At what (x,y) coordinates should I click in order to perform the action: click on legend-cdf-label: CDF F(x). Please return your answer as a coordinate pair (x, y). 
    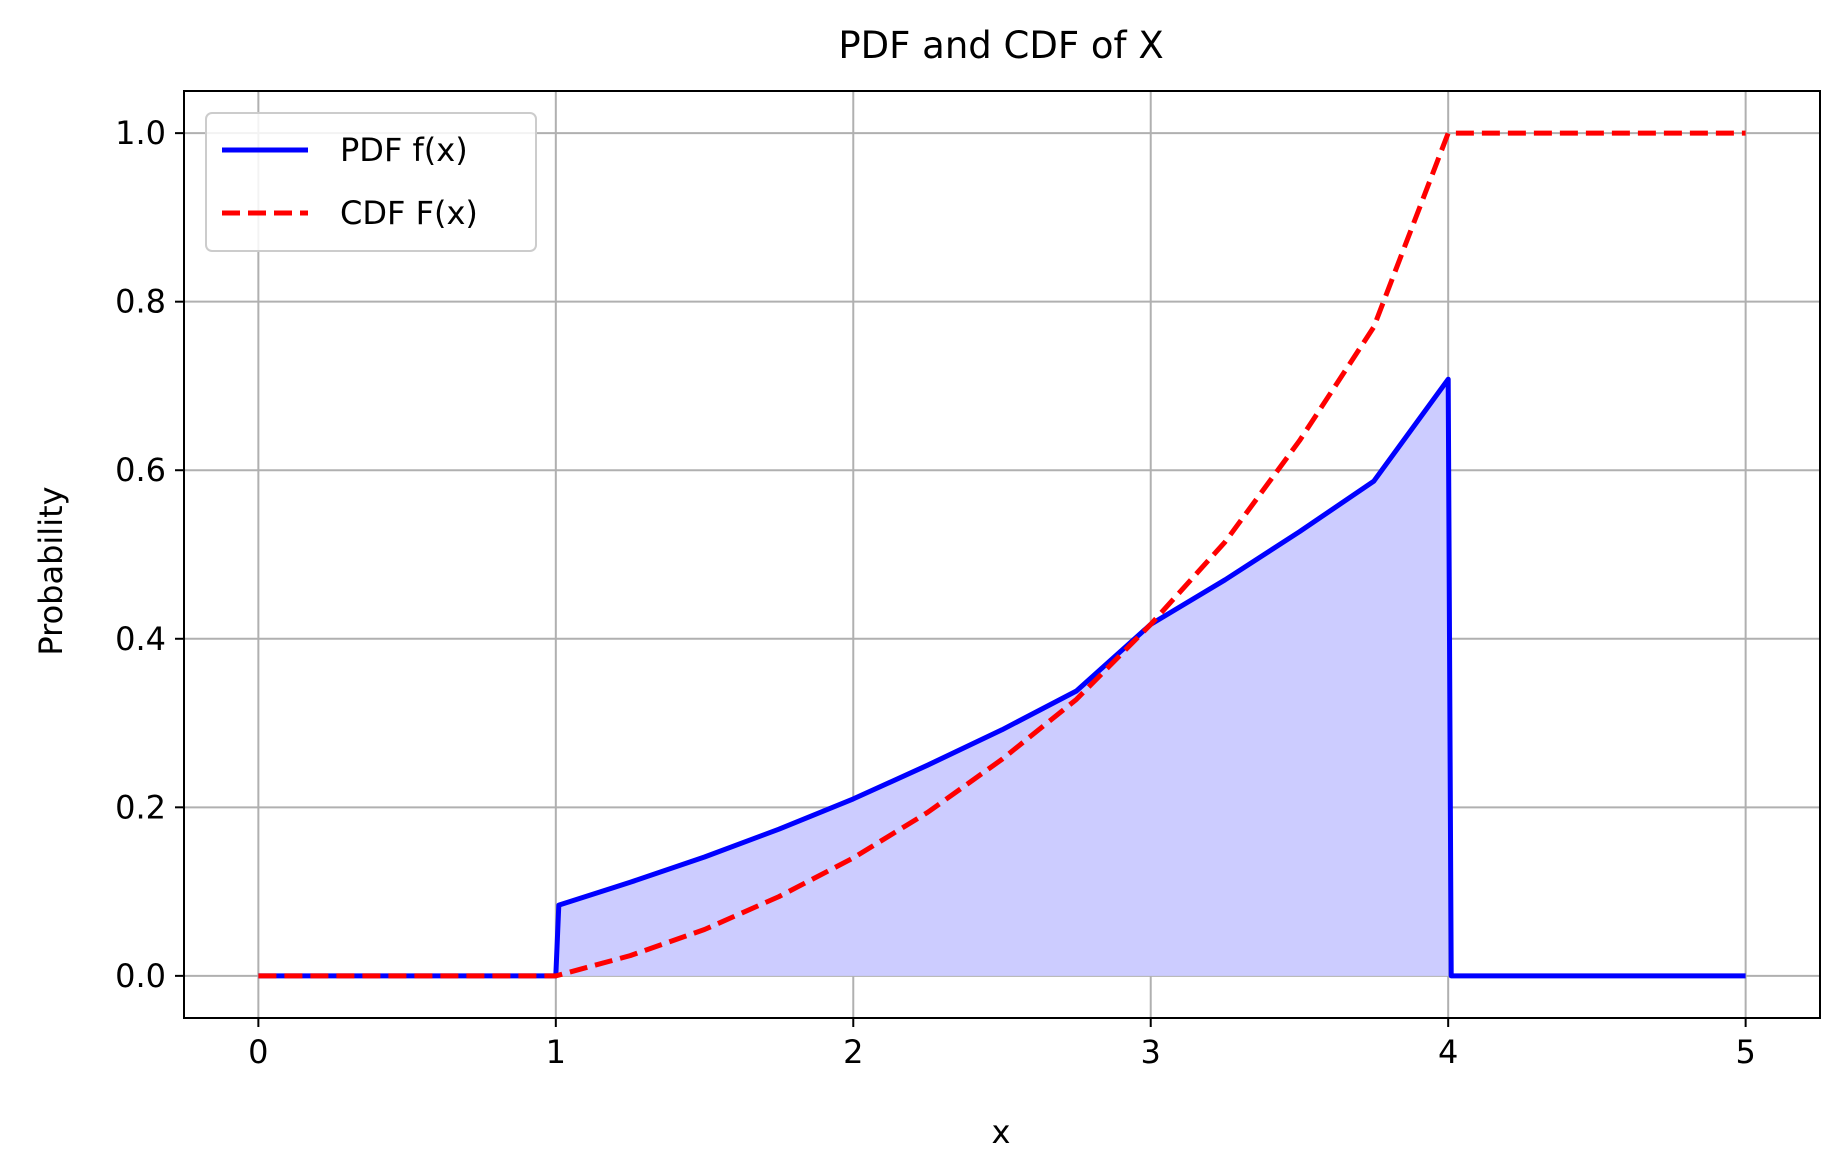
    Looking at the image, I should click on (409, 213).